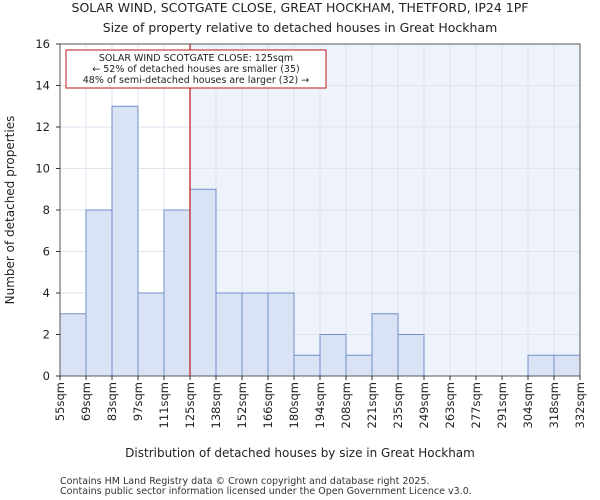 The height and width of the screenshot is (500, 600). What do you see at coordinates (268, 405) in the screenshot?
I see `x-tick-label-166sqm: 166sqm` at bounding box center [268, 405].